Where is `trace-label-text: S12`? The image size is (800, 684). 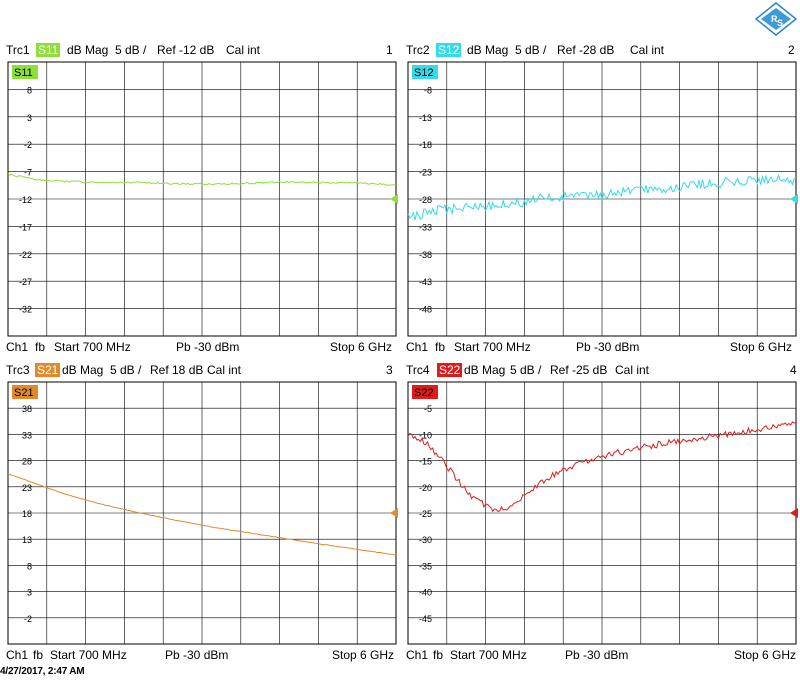 trace-label-text: S12 is located at coordinates (424, 73).